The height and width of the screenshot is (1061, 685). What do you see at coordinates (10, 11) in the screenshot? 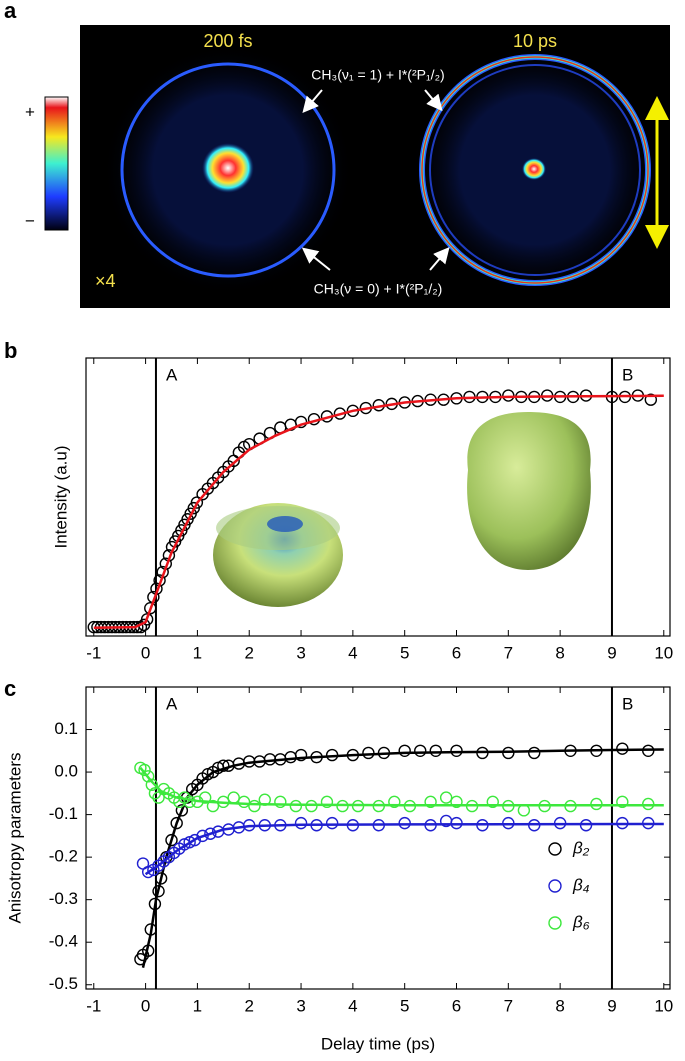
I see `panel-label: a` at bounding box center [10, 11].